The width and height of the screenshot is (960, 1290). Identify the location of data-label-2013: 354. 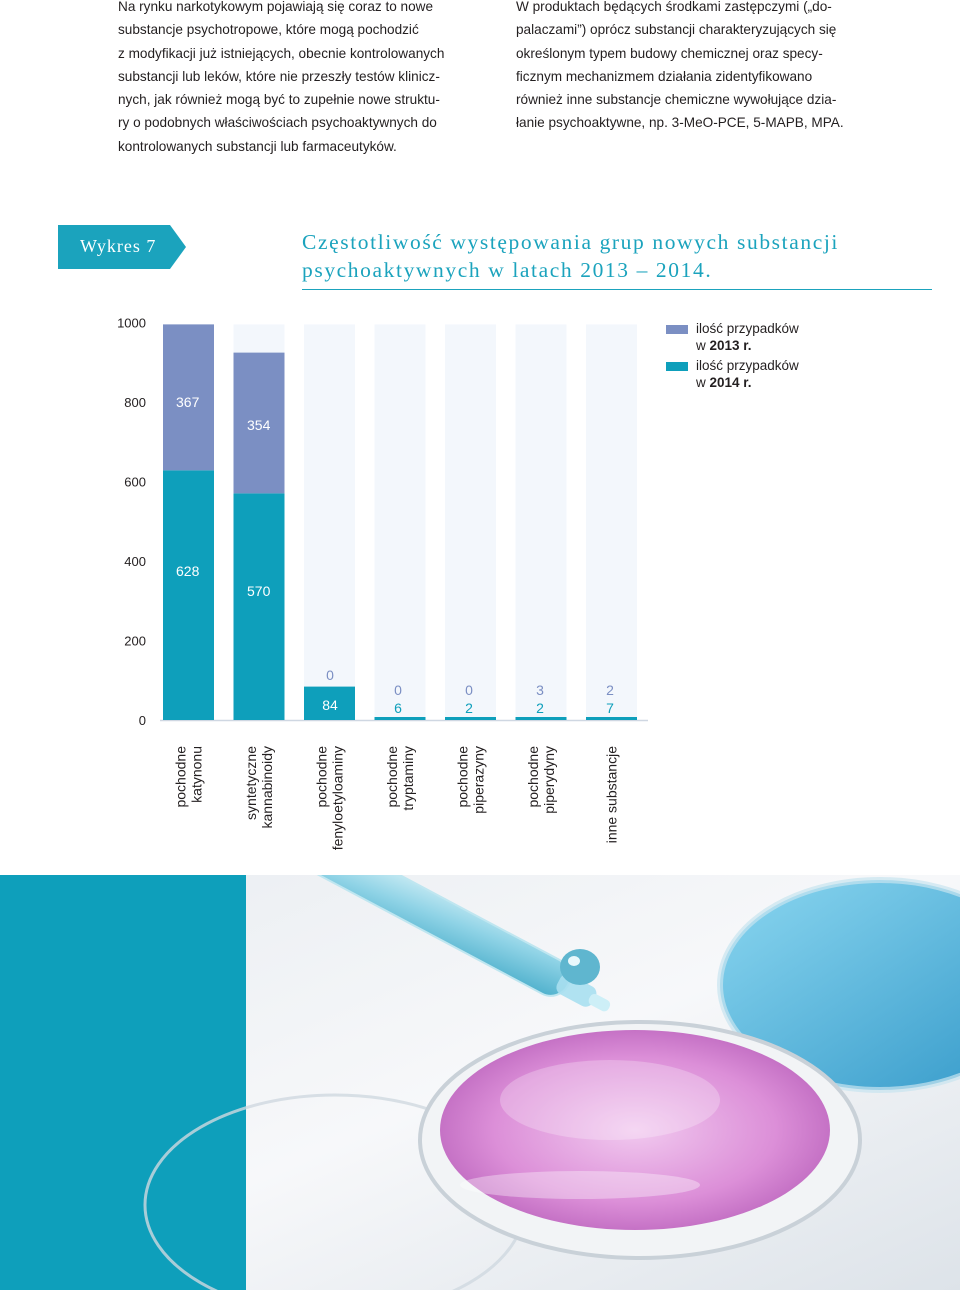
(259, 425).